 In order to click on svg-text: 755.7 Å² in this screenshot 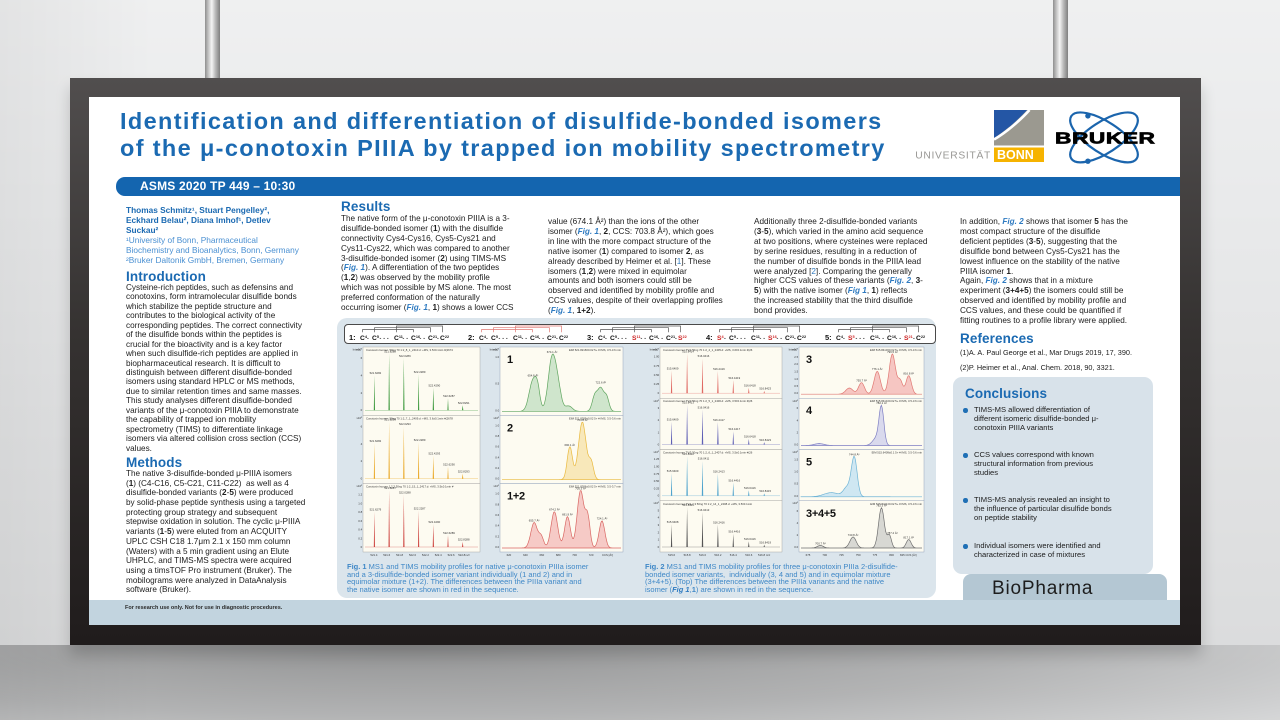, I will do `click(861, 379)`.